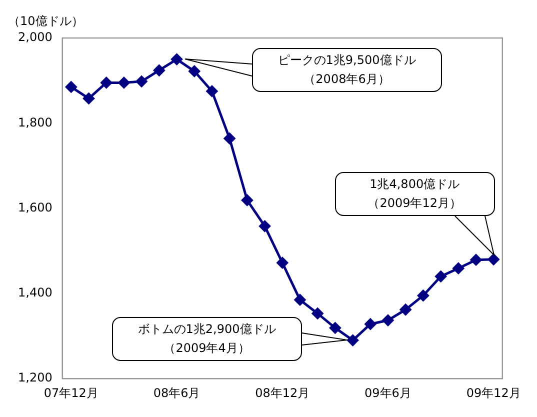 The width and height of the screenshot is (537, 417). What do you see at coordinates (493, 393) in the screenshot?
I see `x-tick-label: 09年12月` at bounding box center [493, 393].